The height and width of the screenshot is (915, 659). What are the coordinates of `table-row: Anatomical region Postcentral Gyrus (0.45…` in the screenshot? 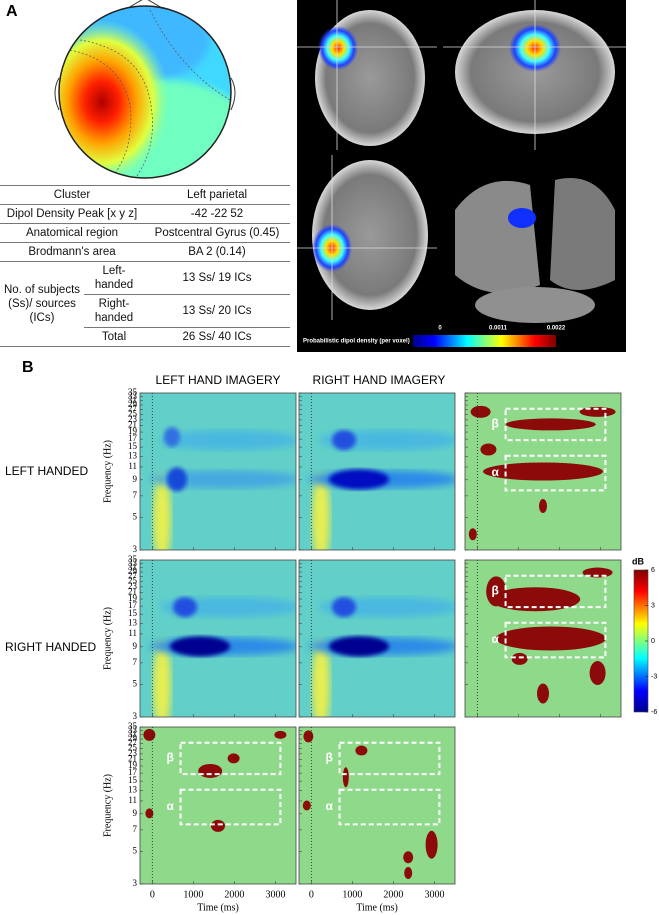 It's located at (145, 233).